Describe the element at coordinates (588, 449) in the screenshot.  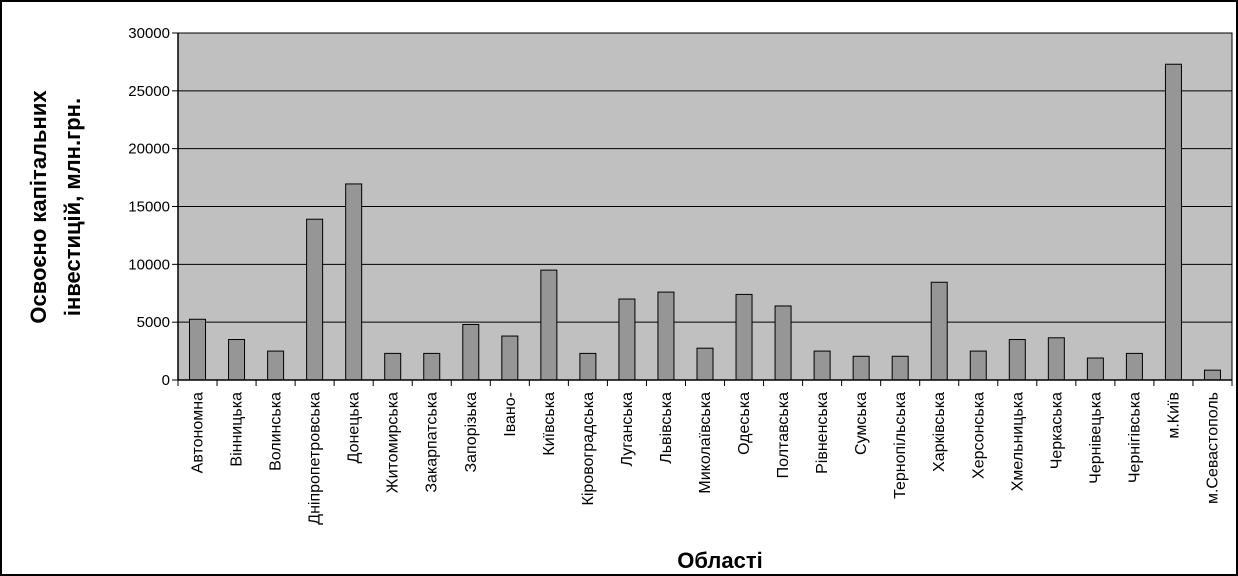
I see `x-tick-label: Кіровоградська` at that location.